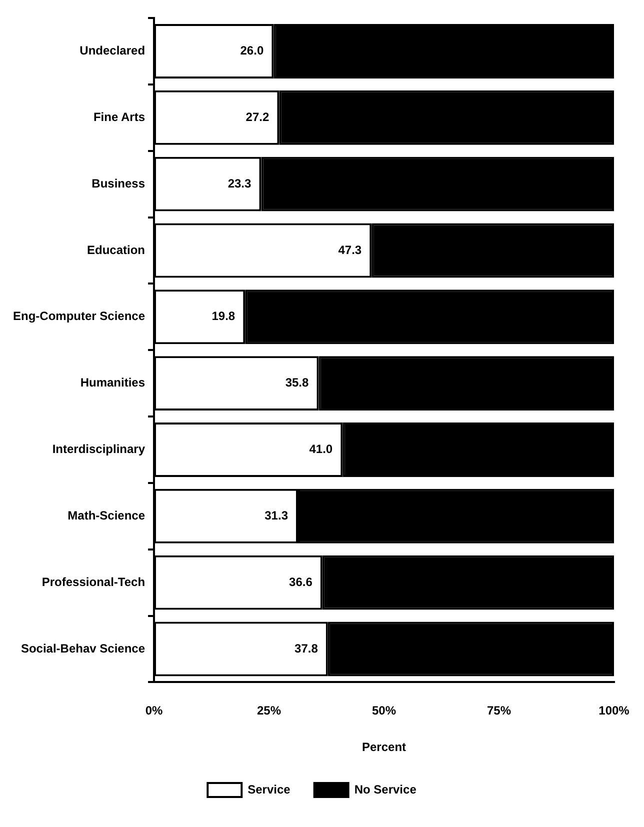 Image resolution: width=644 pixels, height=827 pixels. What do you see at coordinates (350, 249) in the screenshot?
I see `data-label: 47.3` at bounding box center [350, 249].